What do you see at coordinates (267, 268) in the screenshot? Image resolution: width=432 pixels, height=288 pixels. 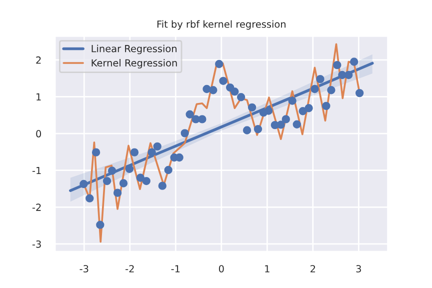 I see `x-tick-label: 1` at bounding box center [267, 268].